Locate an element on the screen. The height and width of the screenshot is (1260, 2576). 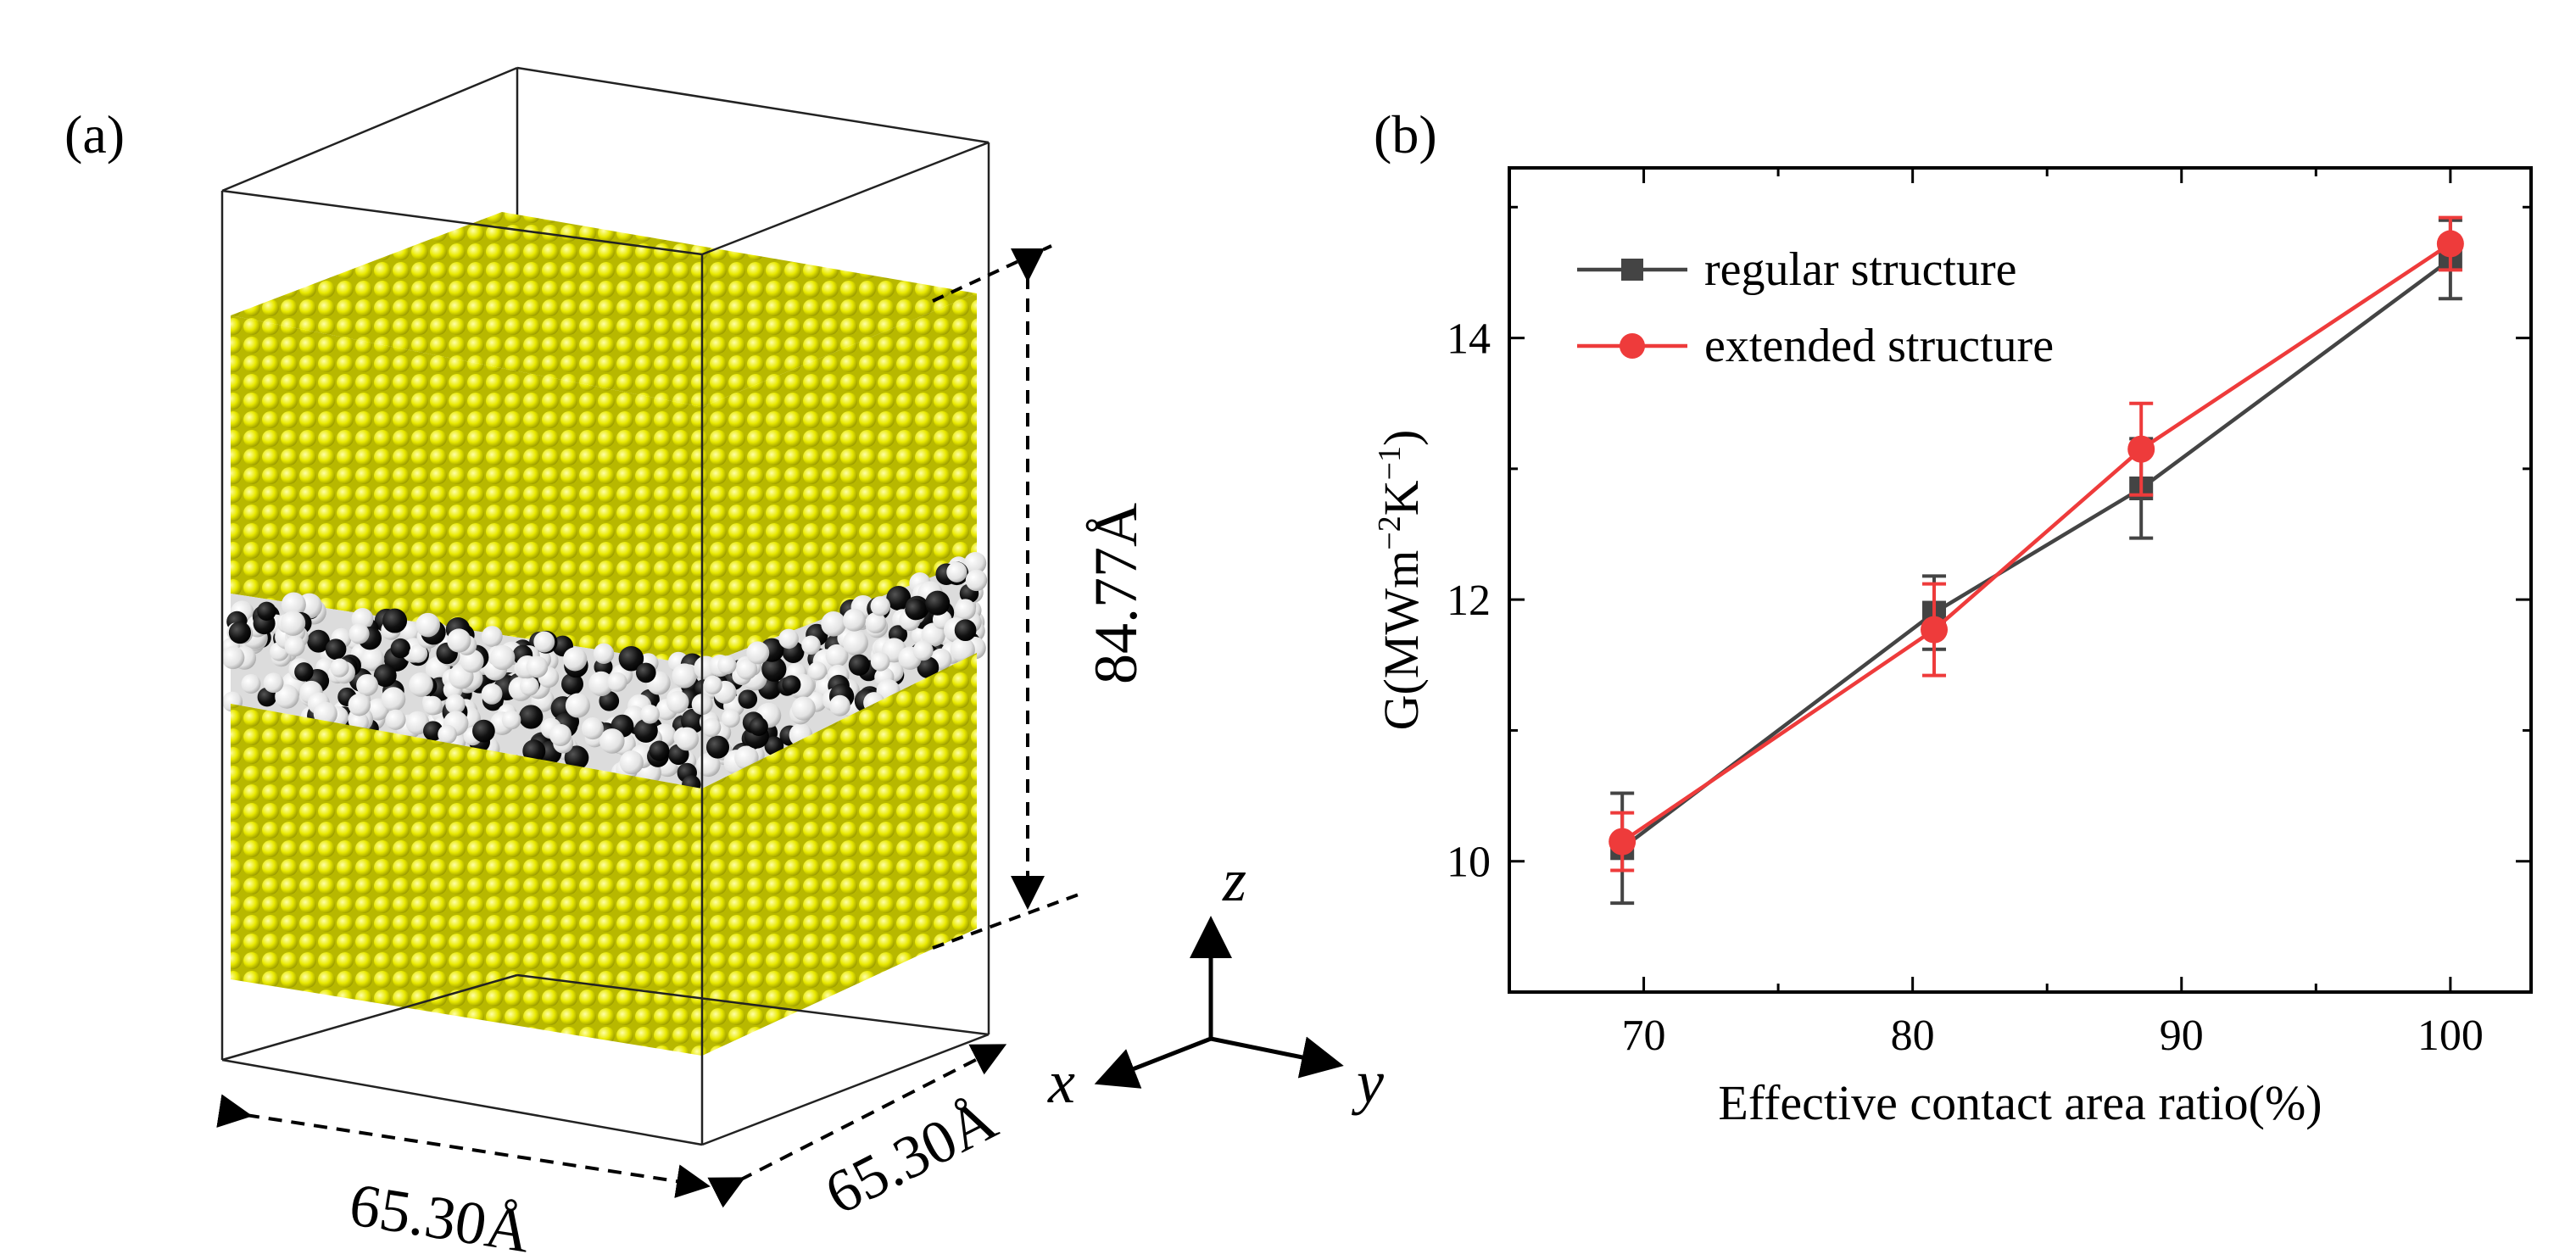
width-y-label: 65.30Å is located at coordinates (911, 1156).